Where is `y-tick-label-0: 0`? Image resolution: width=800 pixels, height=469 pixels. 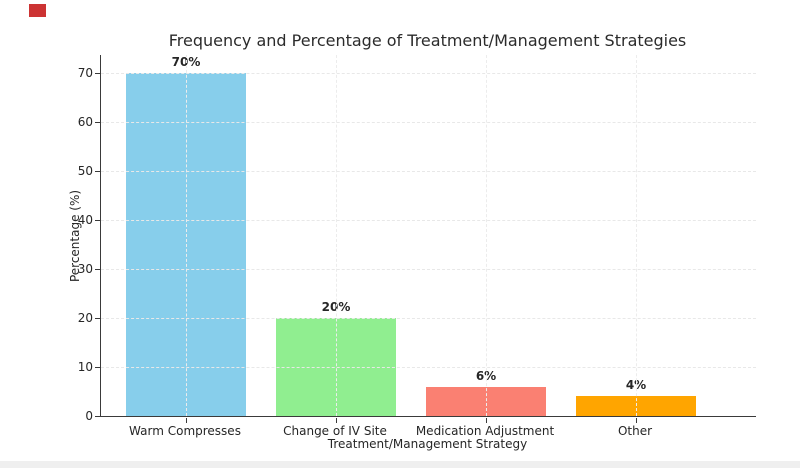
y-tick-label-0: 0 is located at coordinates (89, 416).